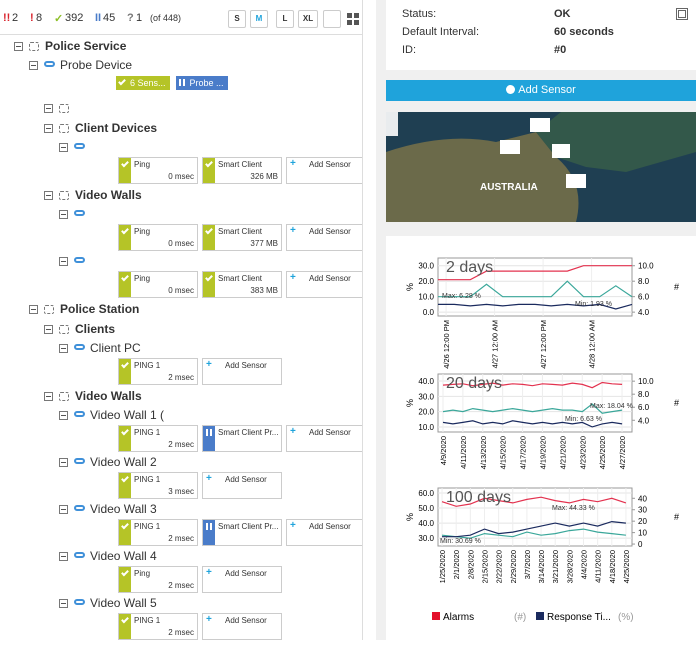  I want to click on x-tick-label: 3/28/2020, so click(569, 566).